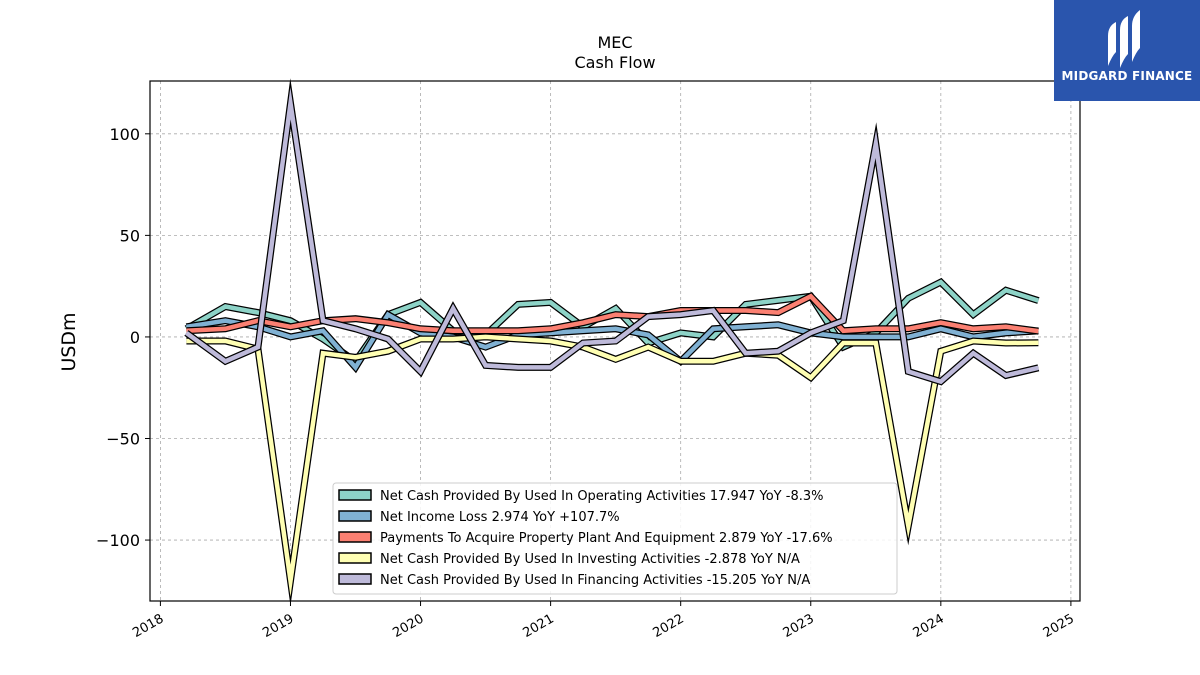 This screenshot has width=1200, height=675. I want to click on y-tick-label: 50, so click(130, 235).